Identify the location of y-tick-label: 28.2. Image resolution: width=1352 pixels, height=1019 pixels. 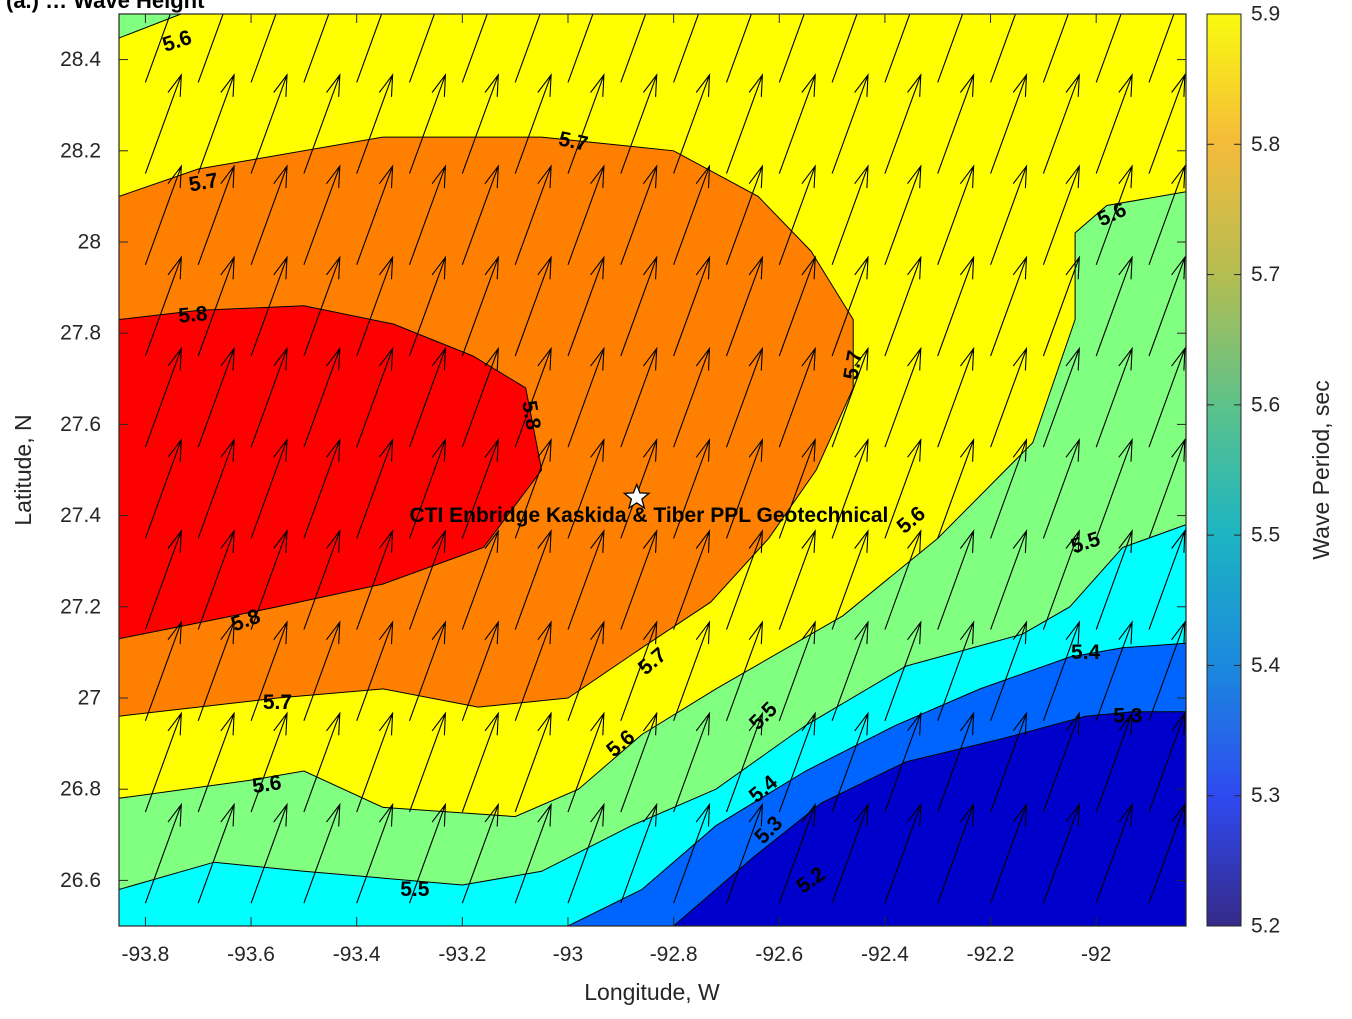
(80, 150).